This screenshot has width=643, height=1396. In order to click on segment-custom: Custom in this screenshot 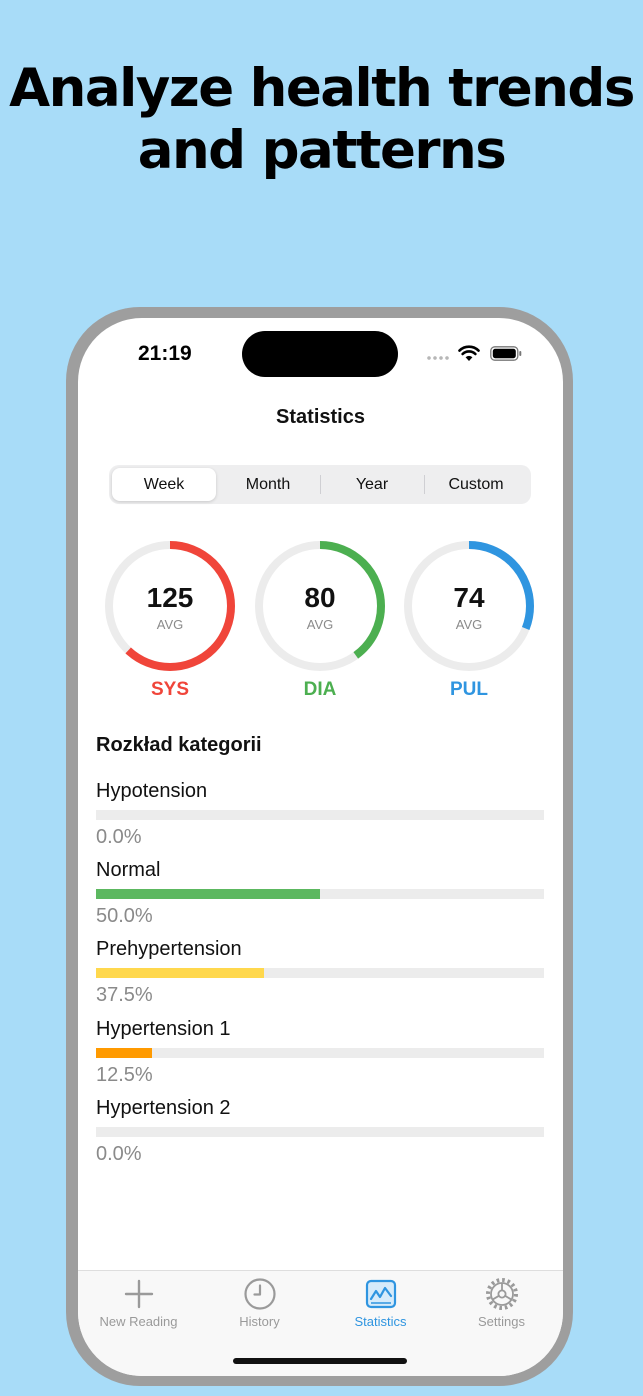, I will do `click(476, 484)`.